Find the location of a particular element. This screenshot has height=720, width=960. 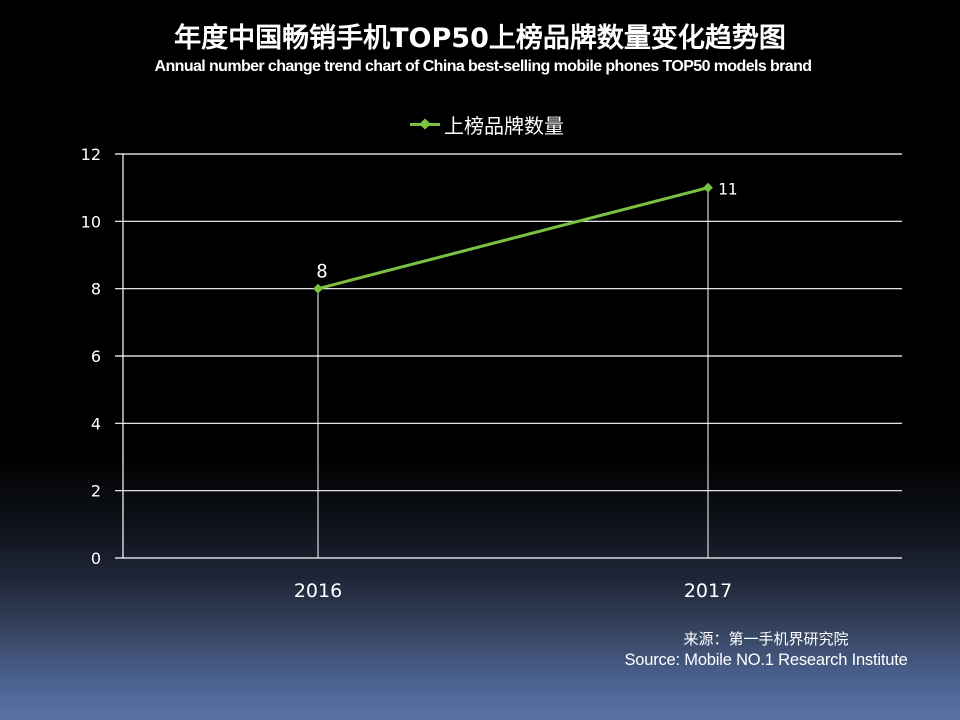

y-tick-label: 6 is located at coordinates (96, 356).